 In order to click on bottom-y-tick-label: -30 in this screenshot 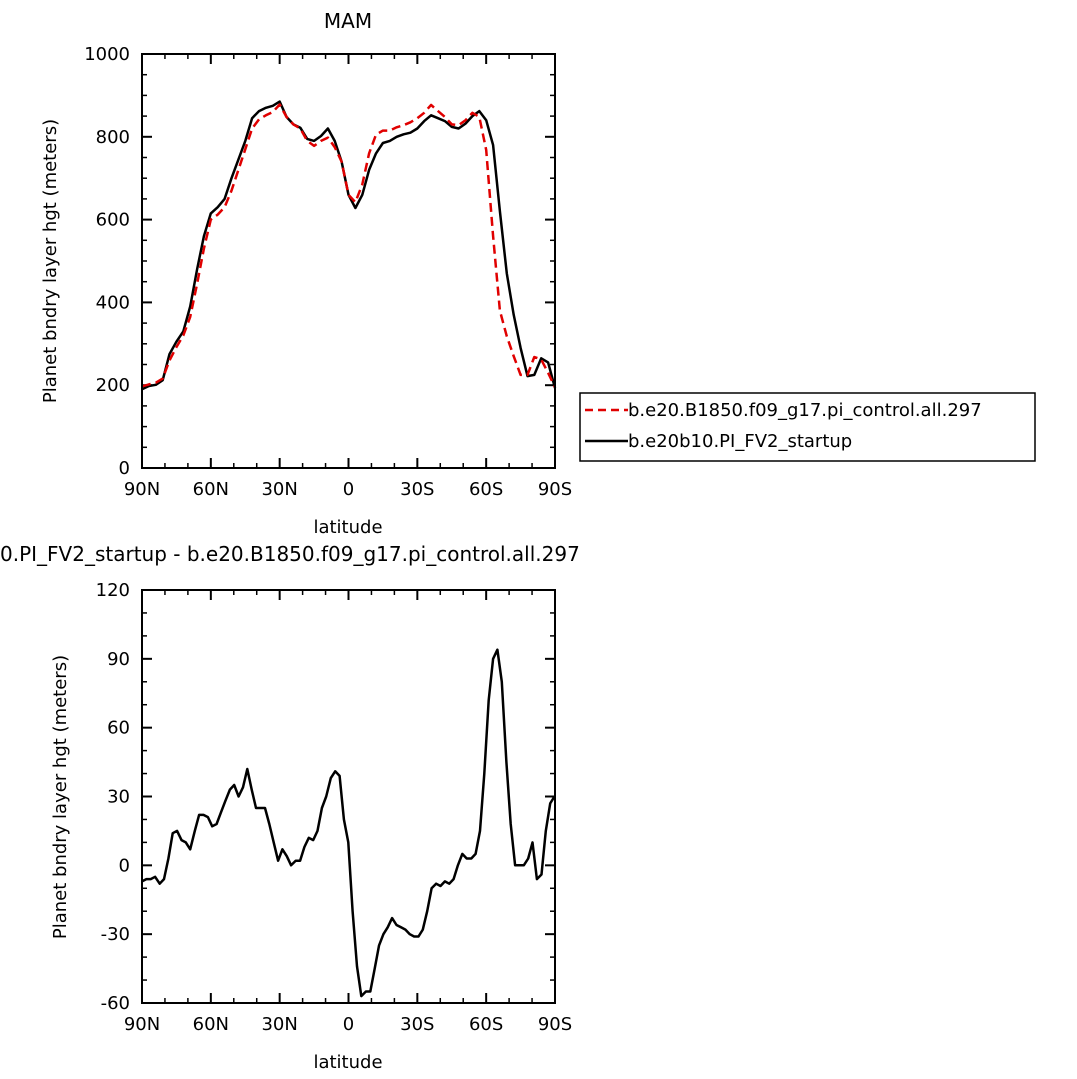, I will do `click(115, 934)`.